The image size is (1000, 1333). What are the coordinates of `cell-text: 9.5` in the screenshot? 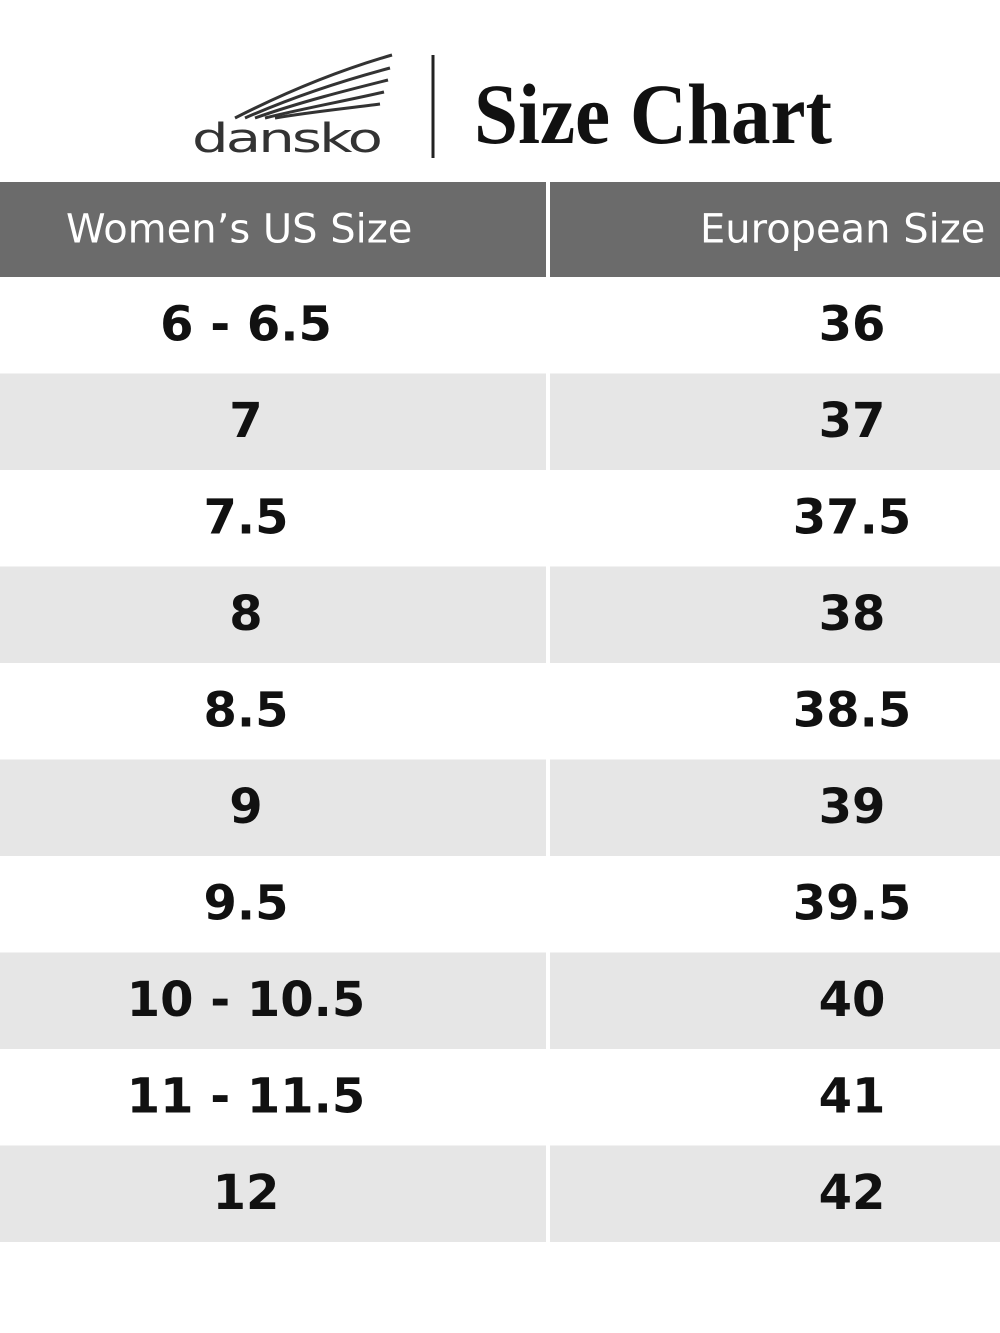 It's located at (245, 903).